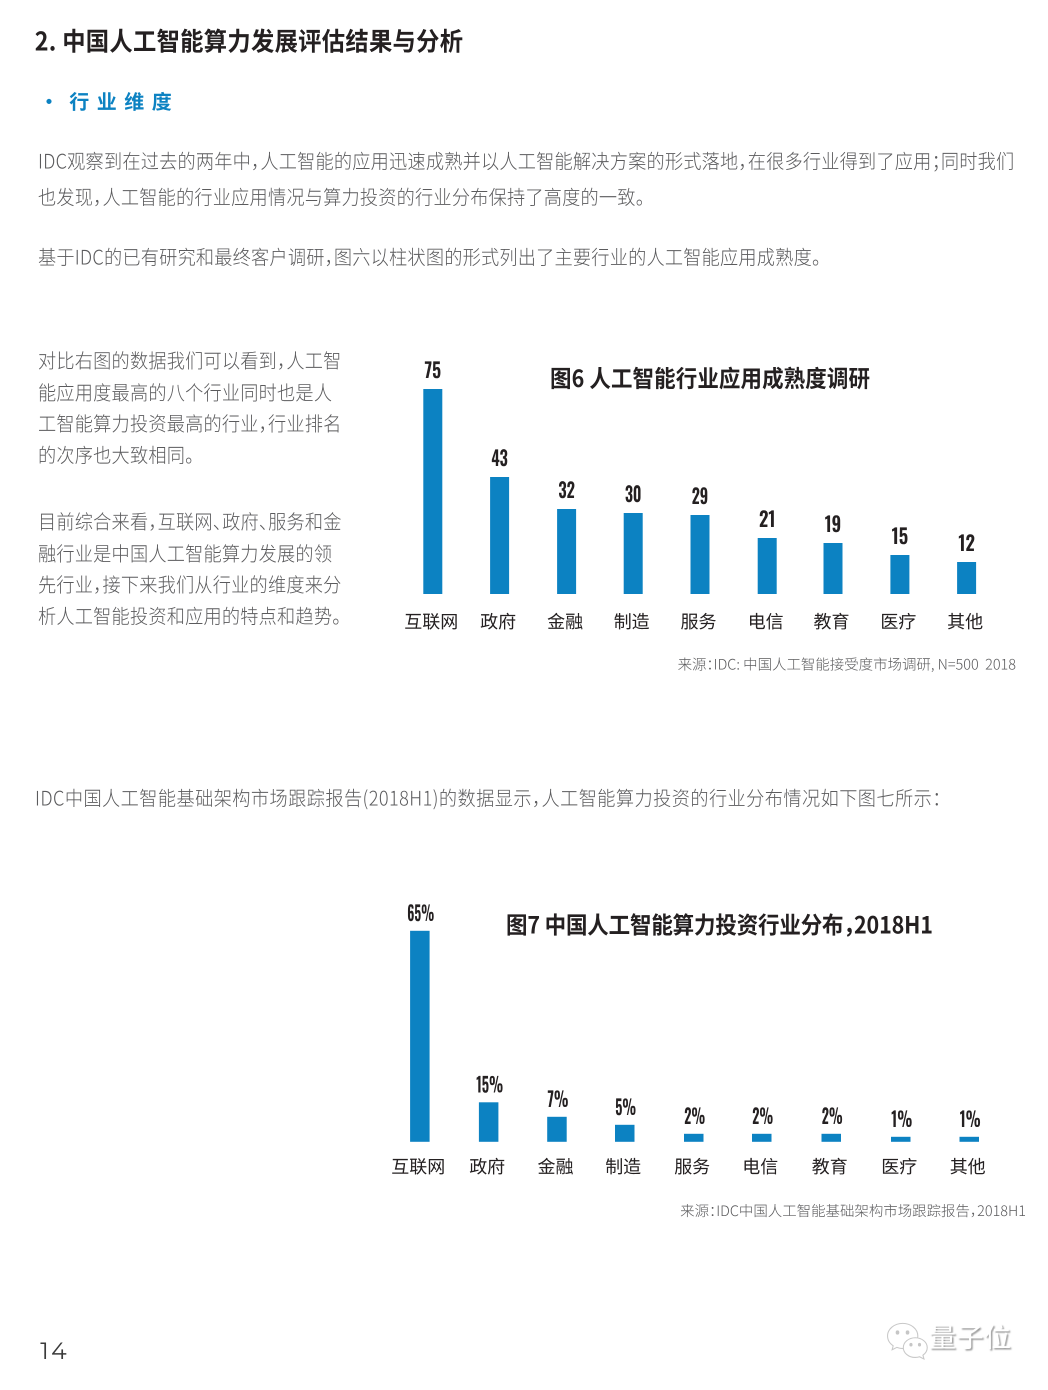 The image size is (1048, 1390). I want to click on svg-text: 15%, so click(489, 1084).